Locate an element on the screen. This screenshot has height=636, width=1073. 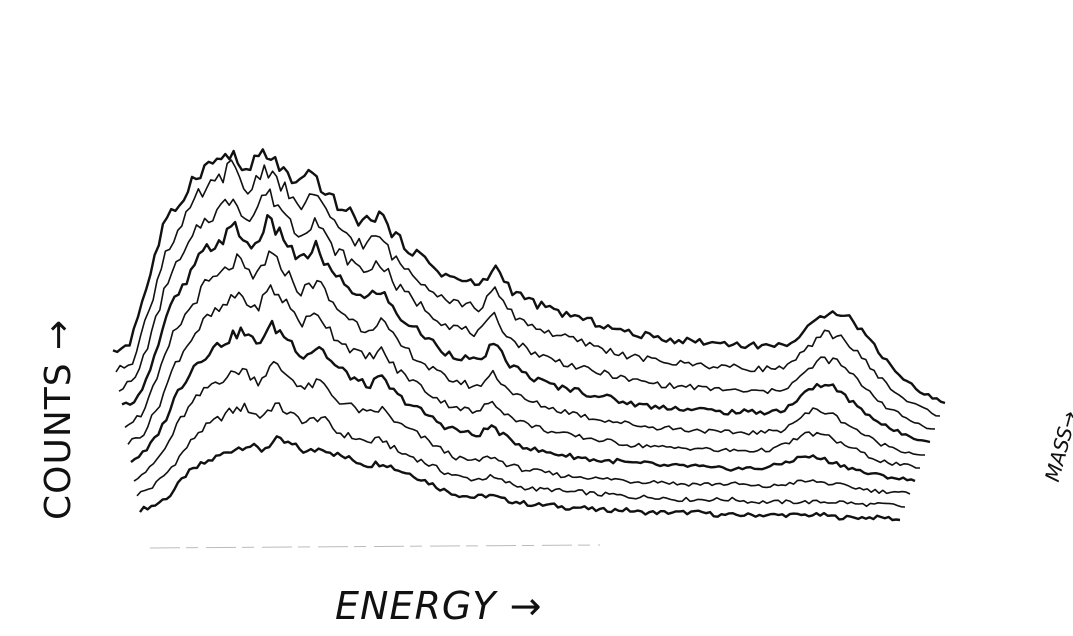
y-axis-label: COUNTS → is located at coordinates (58, 419).